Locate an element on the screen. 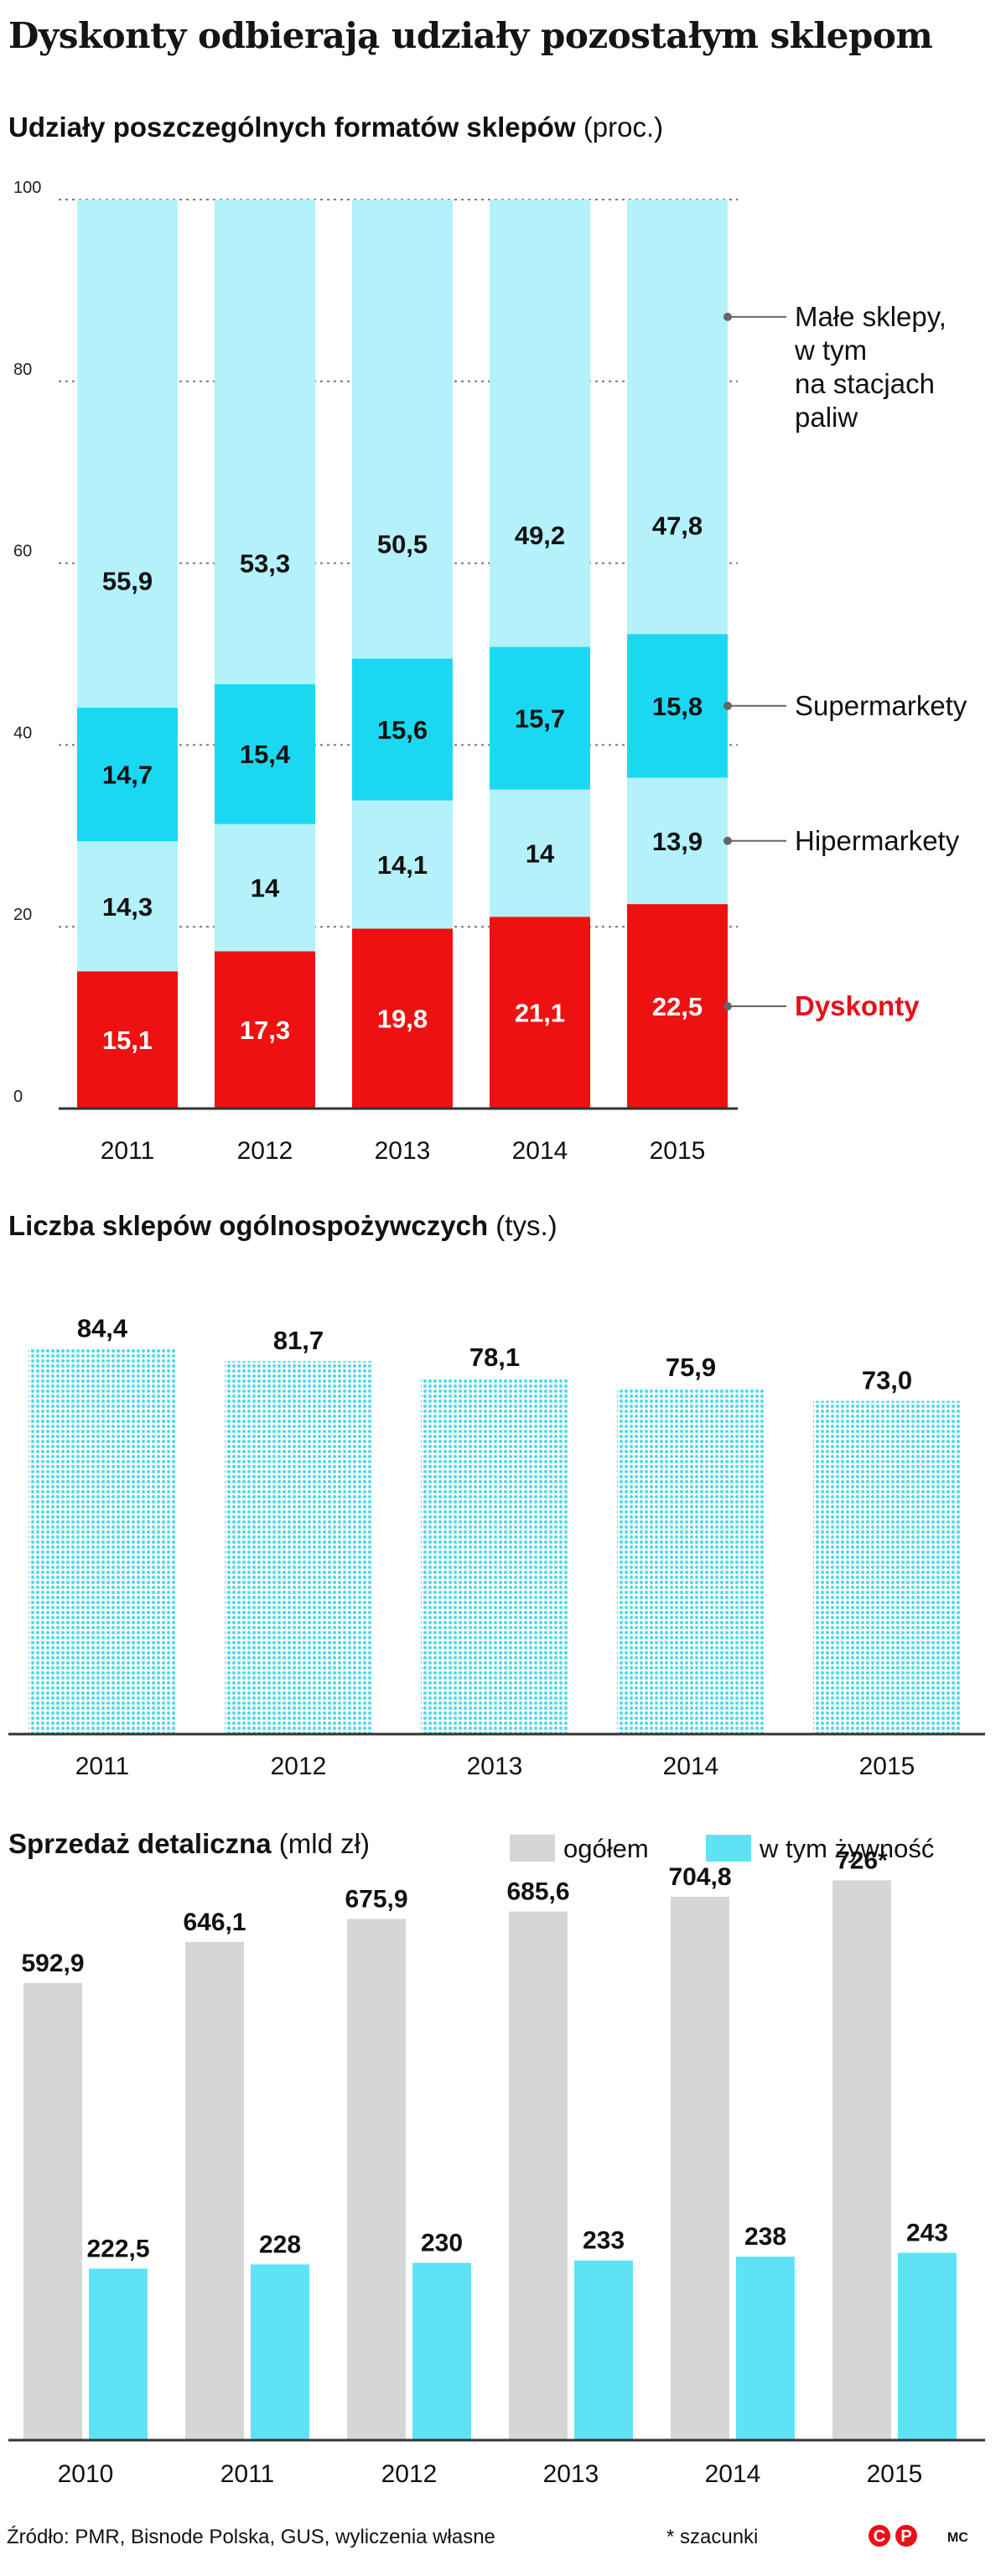  value-label: 14,1 is located at coordinates (402, 865).